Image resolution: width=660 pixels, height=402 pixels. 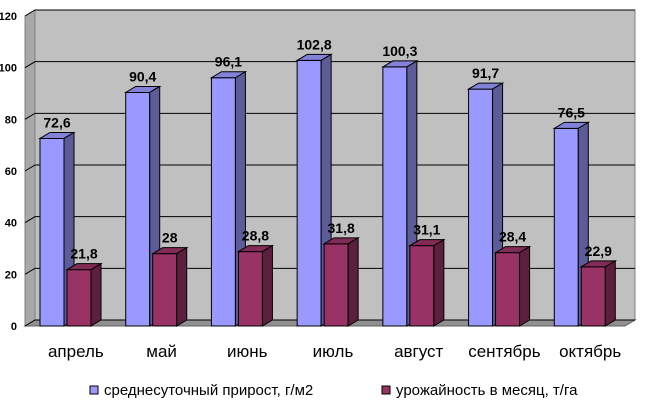 What do you see at coordinates (512, 237) in the screenshot?
I see `data-label: 28,4` at bounding box center [512, 237].